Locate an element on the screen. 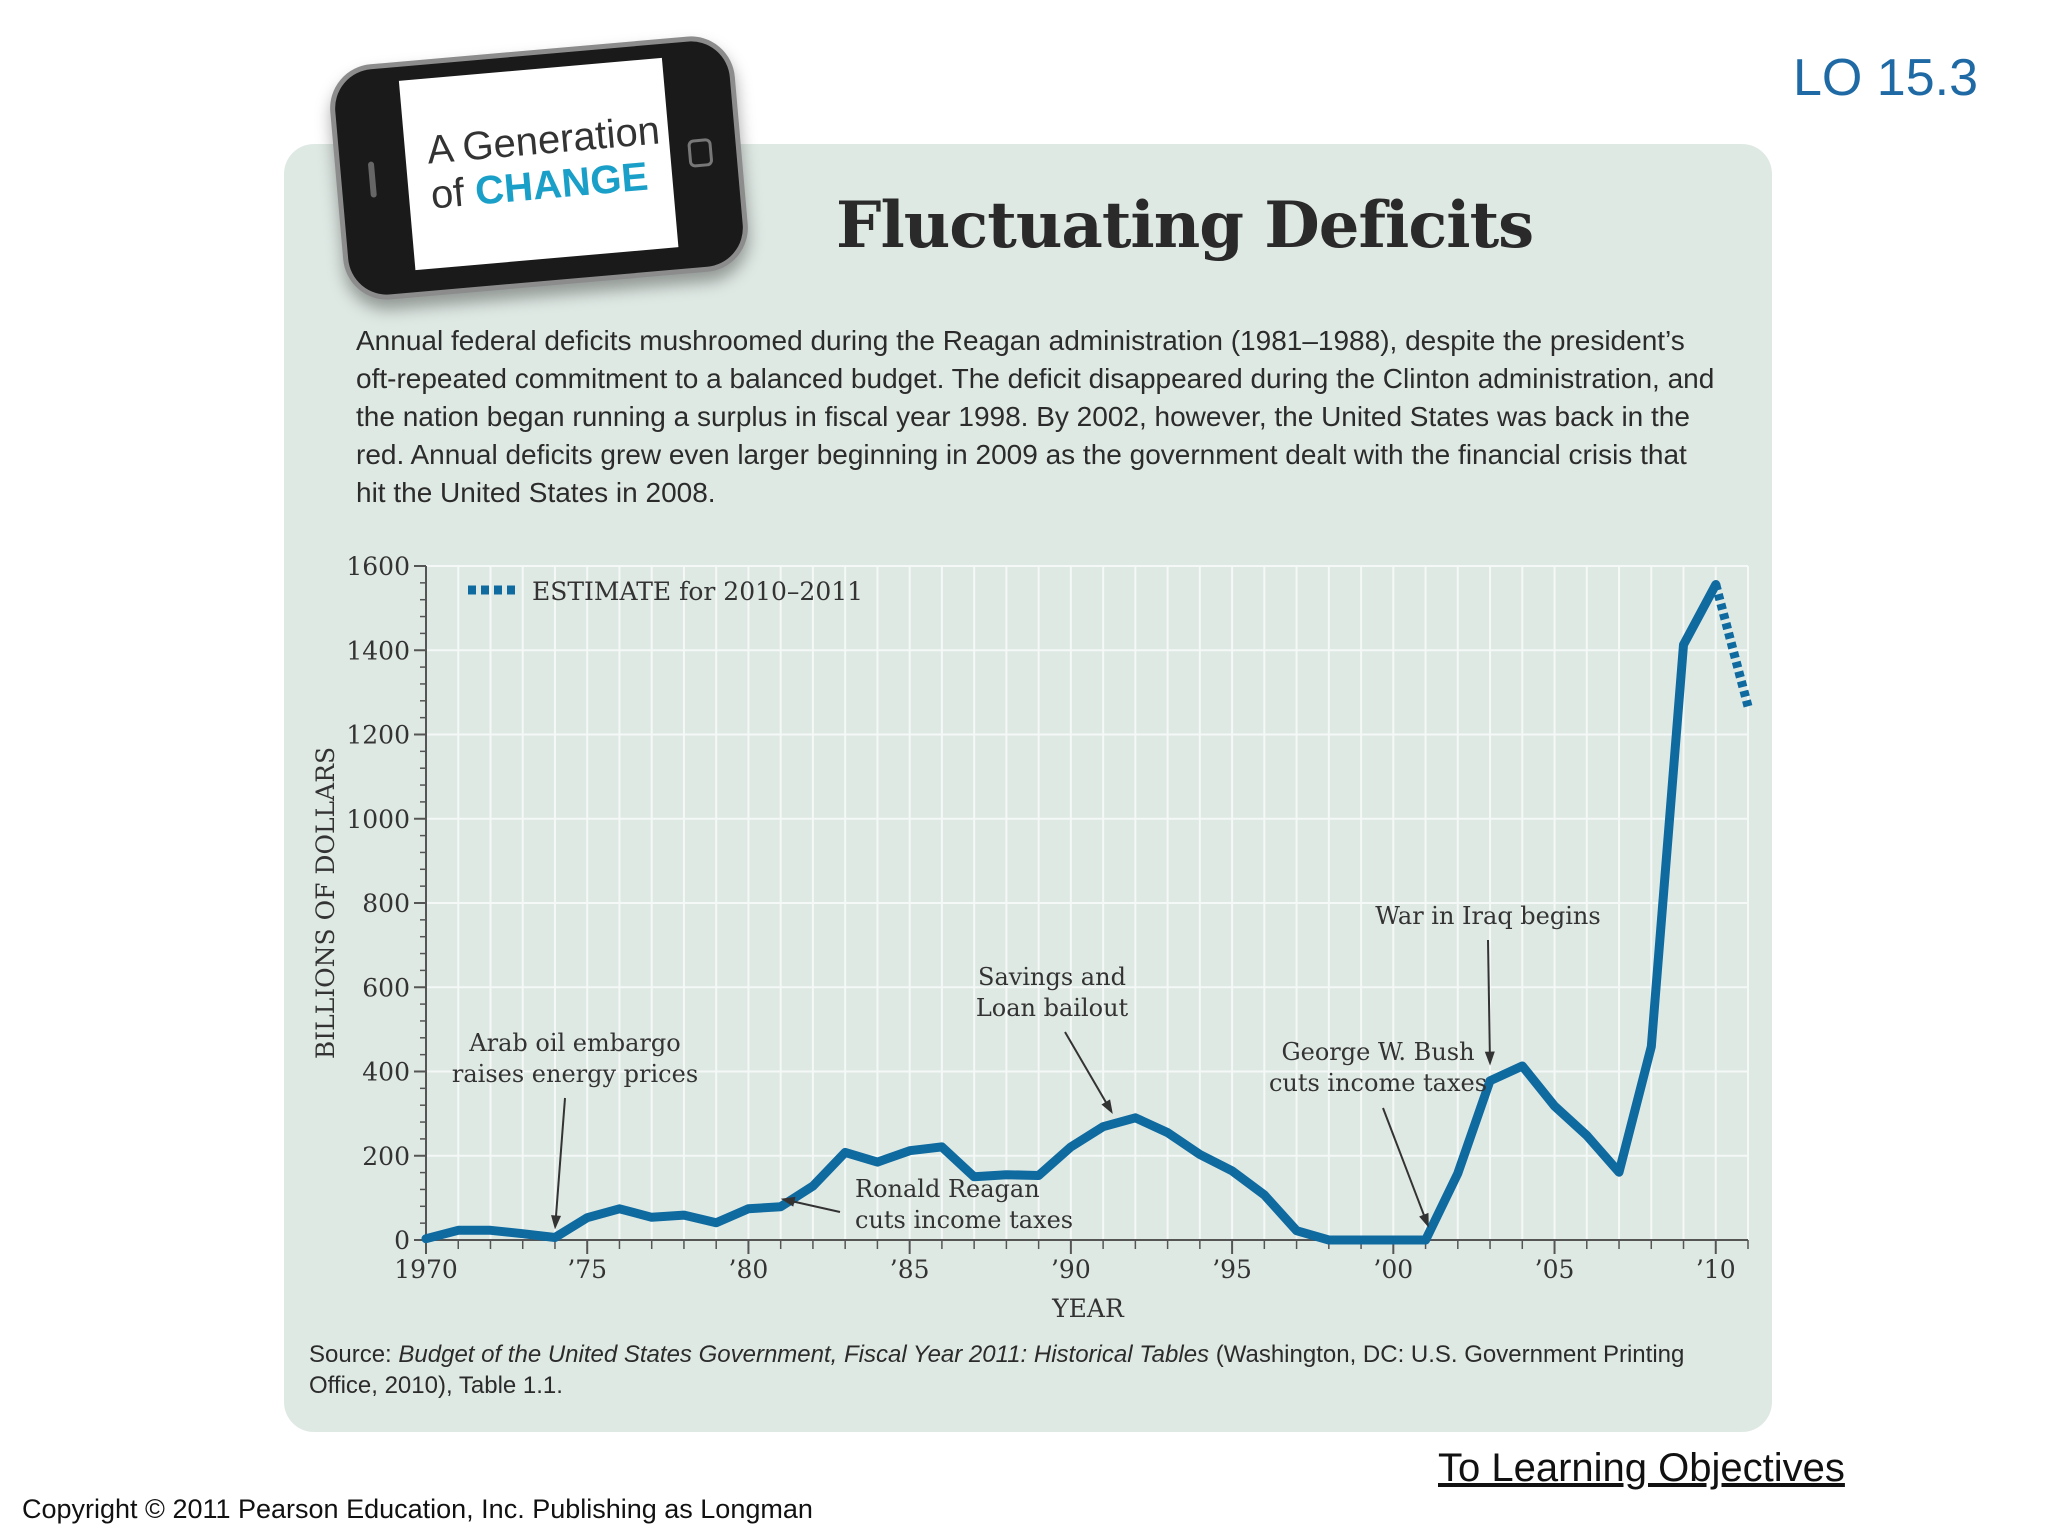  x-tick-label: 1970 is located at coordinates (426, 1269).